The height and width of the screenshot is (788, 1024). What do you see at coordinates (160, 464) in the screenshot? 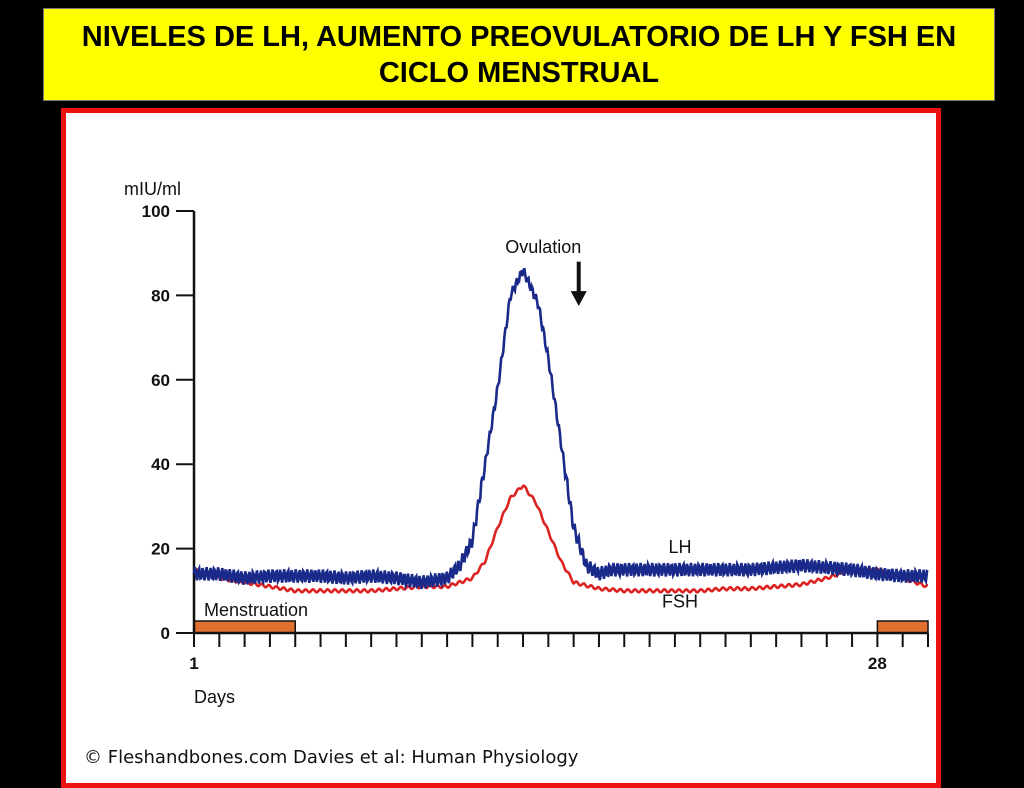
I see `y-tick-label: 40` at bounding box center [160, 464].